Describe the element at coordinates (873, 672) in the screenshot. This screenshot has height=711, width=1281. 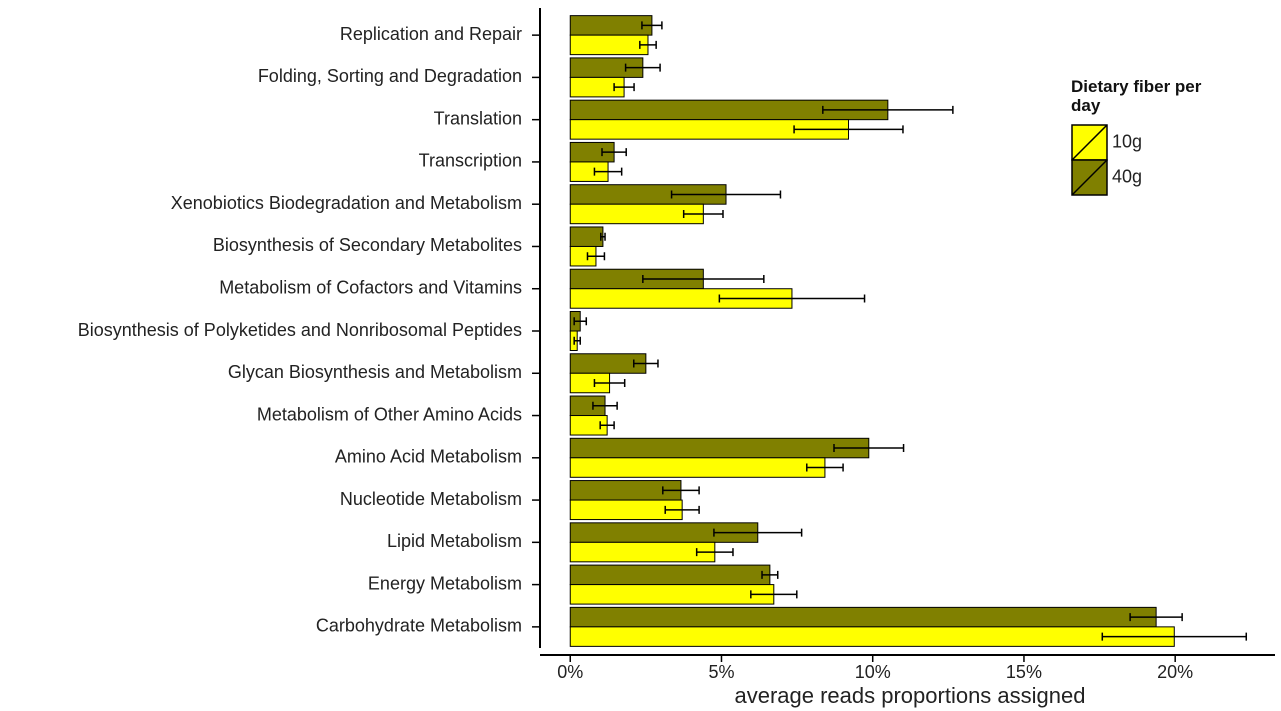
I see `x-tick-label: 10%` at that location.